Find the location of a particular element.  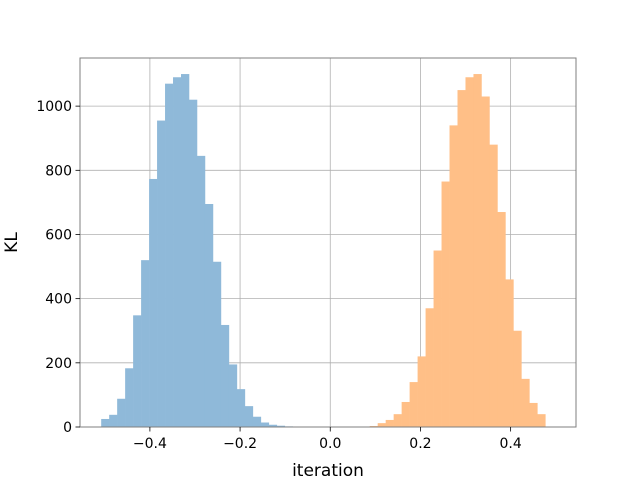

x-axis-label: iteration is located at coordinates (328, 470).